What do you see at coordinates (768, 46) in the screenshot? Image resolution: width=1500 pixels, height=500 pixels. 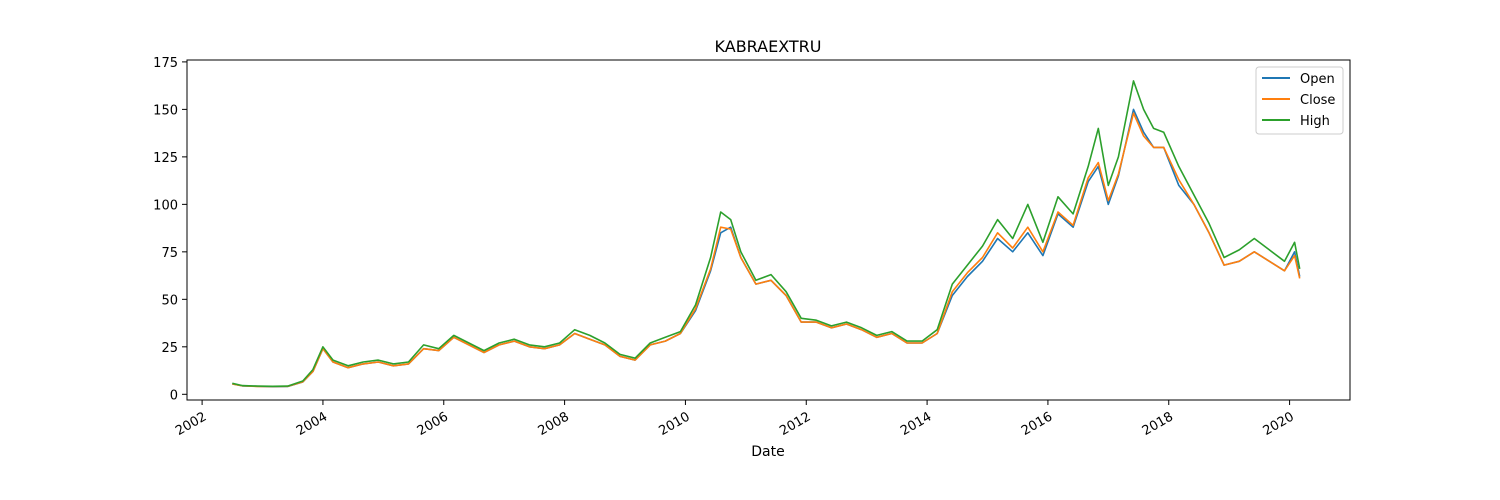 I see `chart-title: KABRAEXTRU` at bounding box center [768, 46].